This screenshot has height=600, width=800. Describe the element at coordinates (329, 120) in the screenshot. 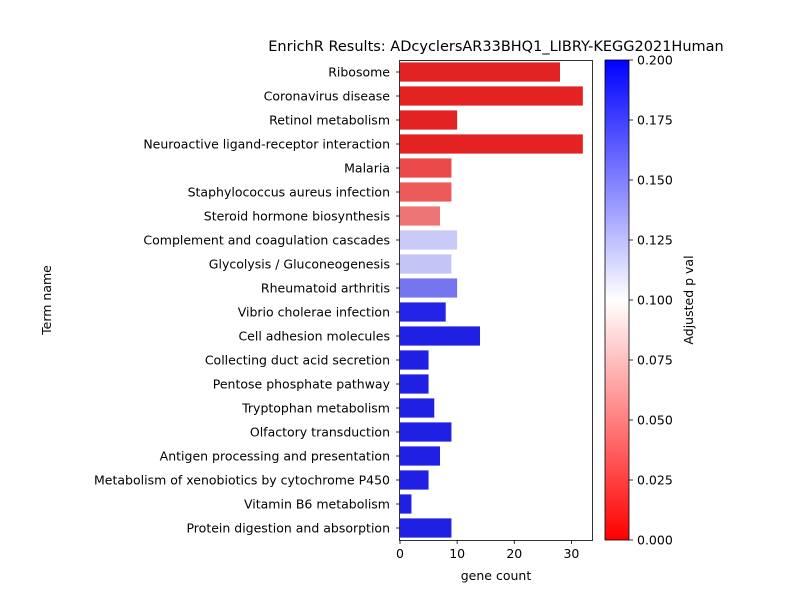

I see `y-tick-label: Retinol metabolism` at that location.